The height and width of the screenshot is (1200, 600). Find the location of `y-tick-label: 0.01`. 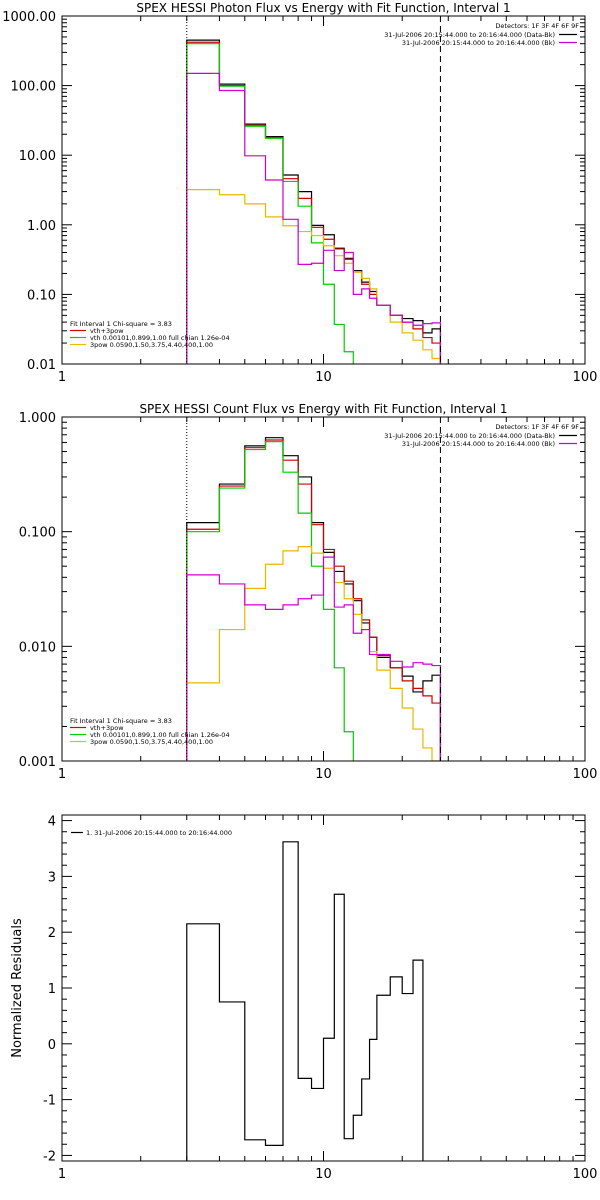

y-tick-label: 0.01 is located at coordinates (41, 365).